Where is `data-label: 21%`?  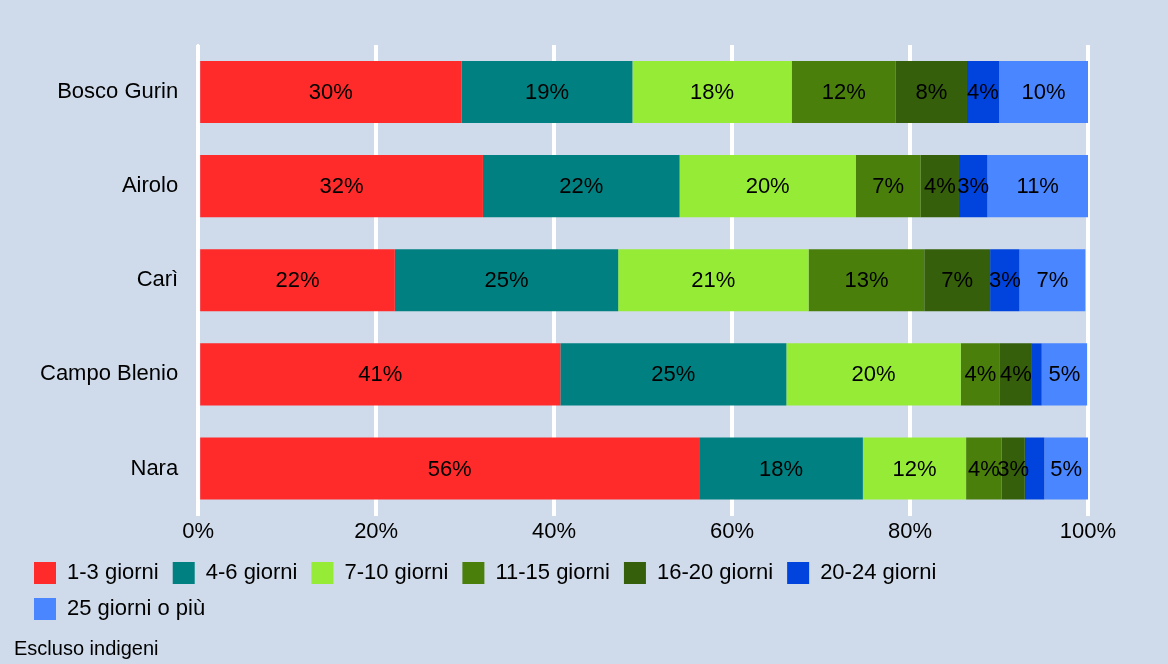
data-label: 21% is located at coordinates (713, 280).